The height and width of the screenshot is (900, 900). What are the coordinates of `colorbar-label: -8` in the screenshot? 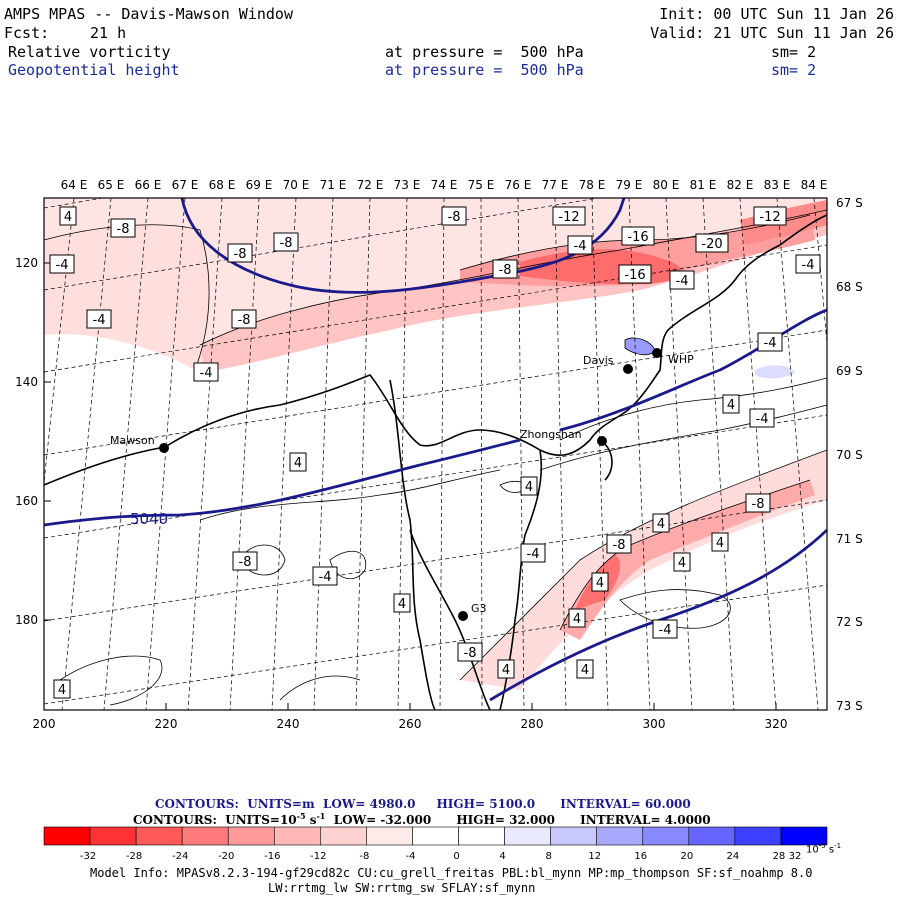 It's located at (364, 856).